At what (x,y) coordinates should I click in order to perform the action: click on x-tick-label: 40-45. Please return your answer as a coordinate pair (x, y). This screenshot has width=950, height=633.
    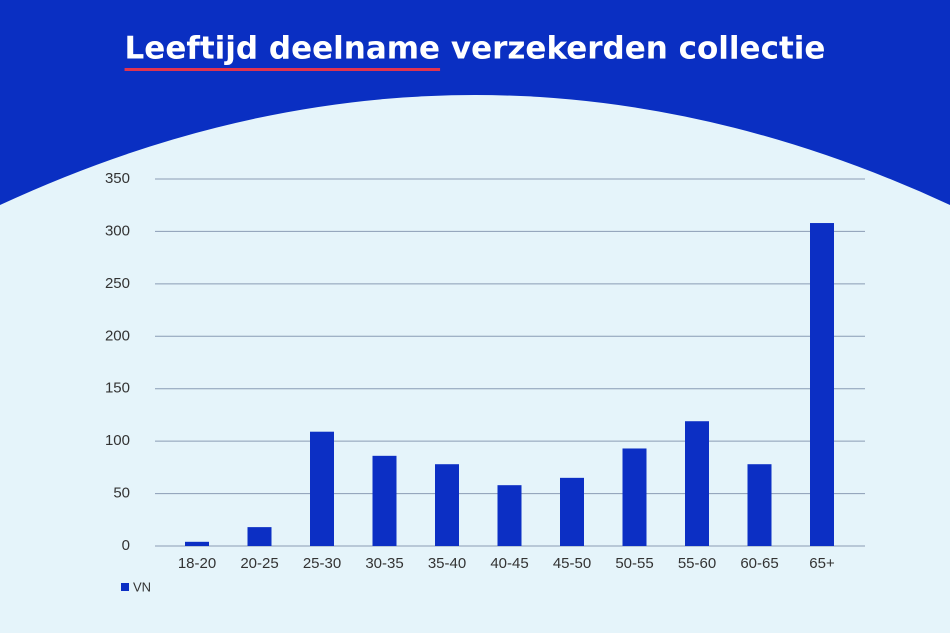
    Looking at the image, I should click on (509, 563).